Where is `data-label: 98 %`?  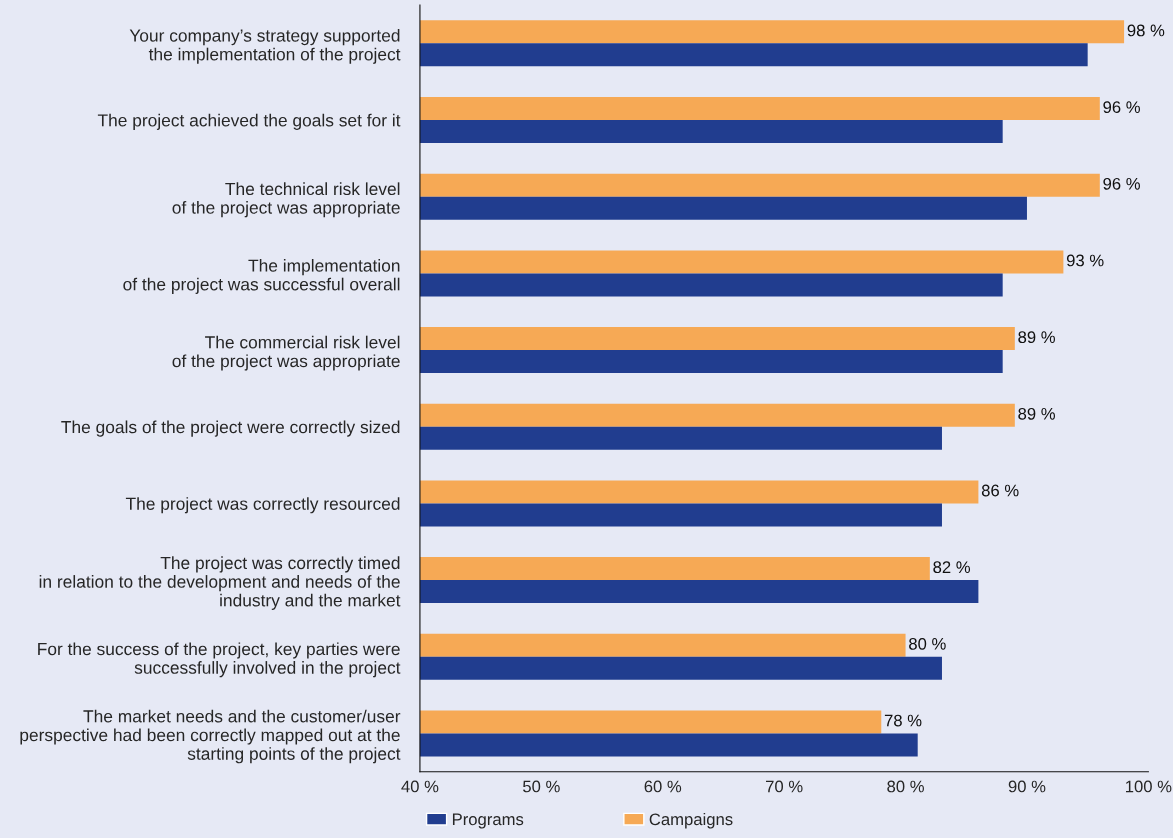
data-label: 98 % is located at coordinates (1146, 30).